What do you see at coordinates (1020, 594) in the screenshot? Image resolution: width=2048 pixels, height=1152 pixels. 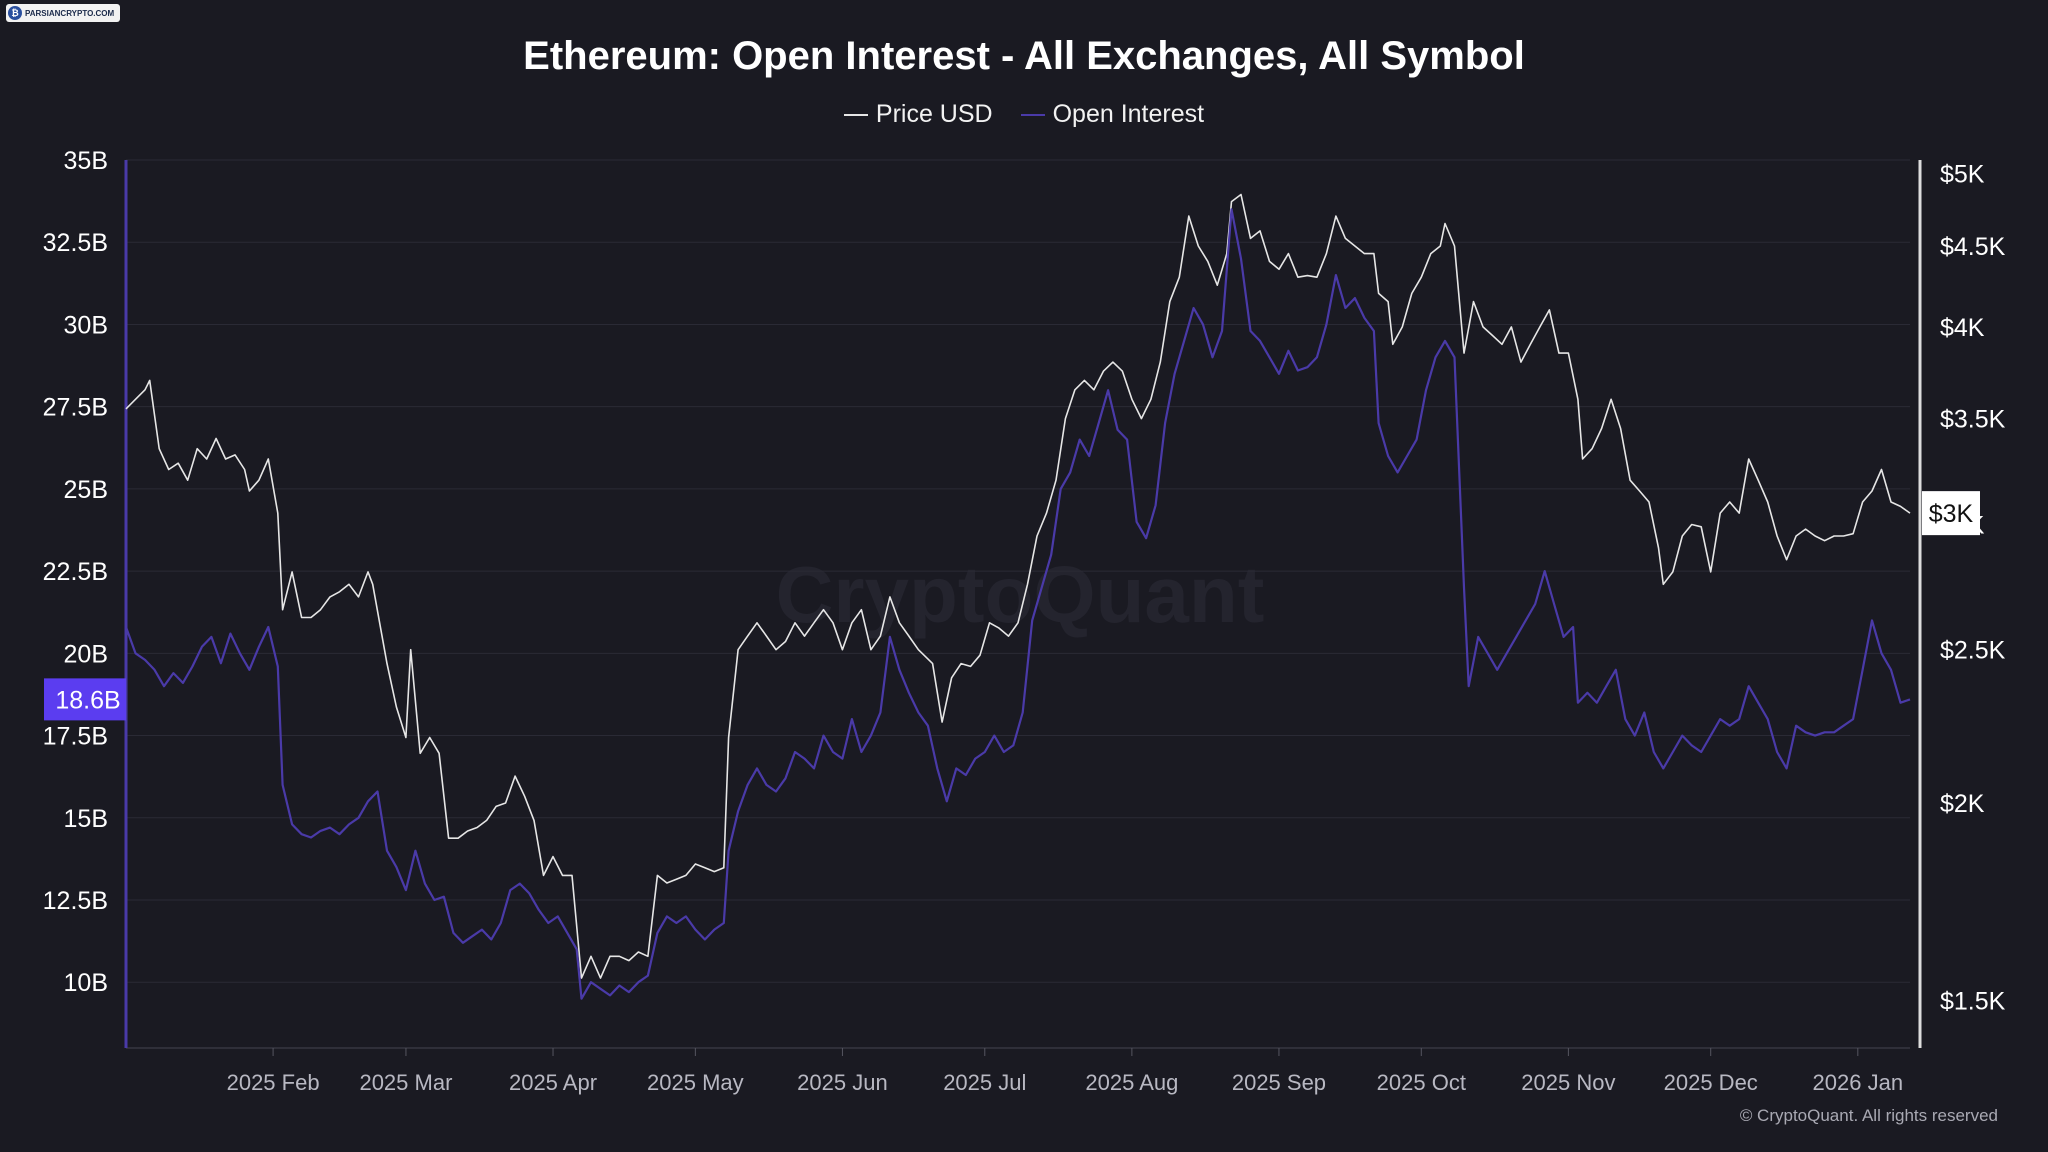 I see `watermark-text: CryptoQuant` at bounding box center [1020, 594].